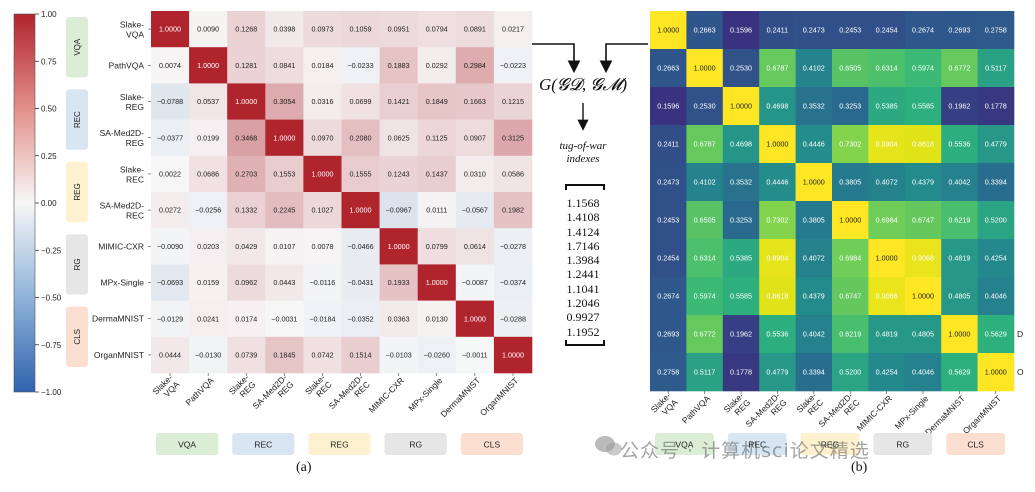 This screenshot has width=1035, height=492. I want to click on row-label-line: DermaMNIST, so click(118, 319).